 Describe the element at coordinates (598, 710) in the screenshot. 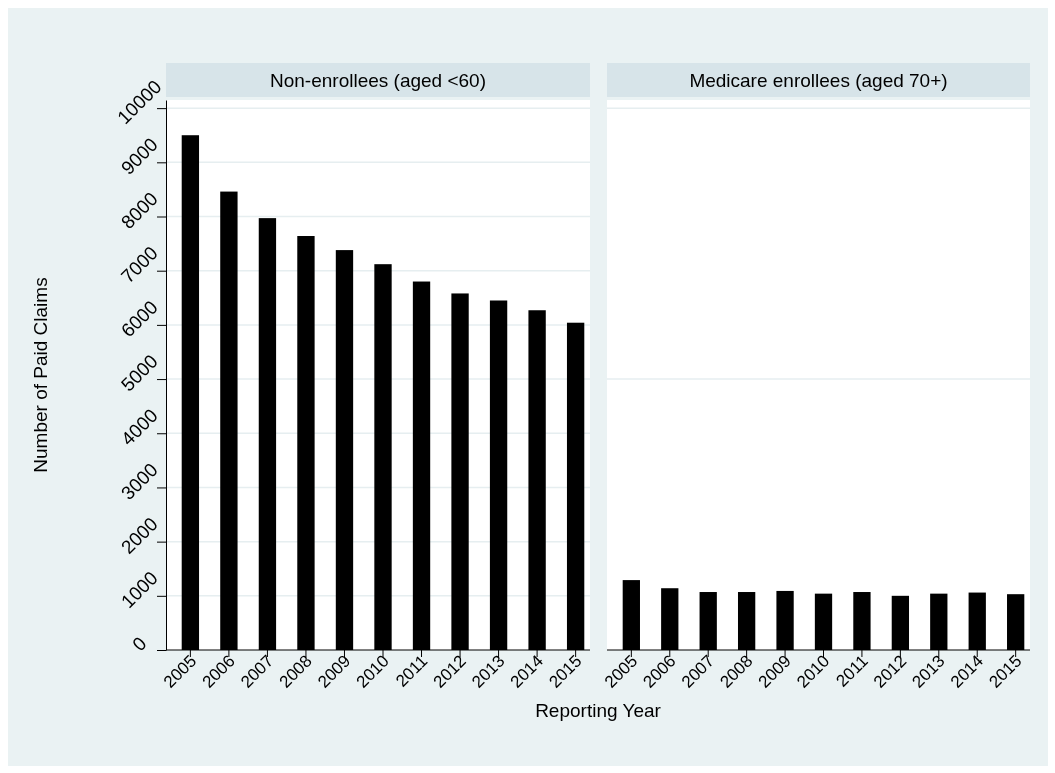

I see `x-axis-title: Reporting Year` at that location.